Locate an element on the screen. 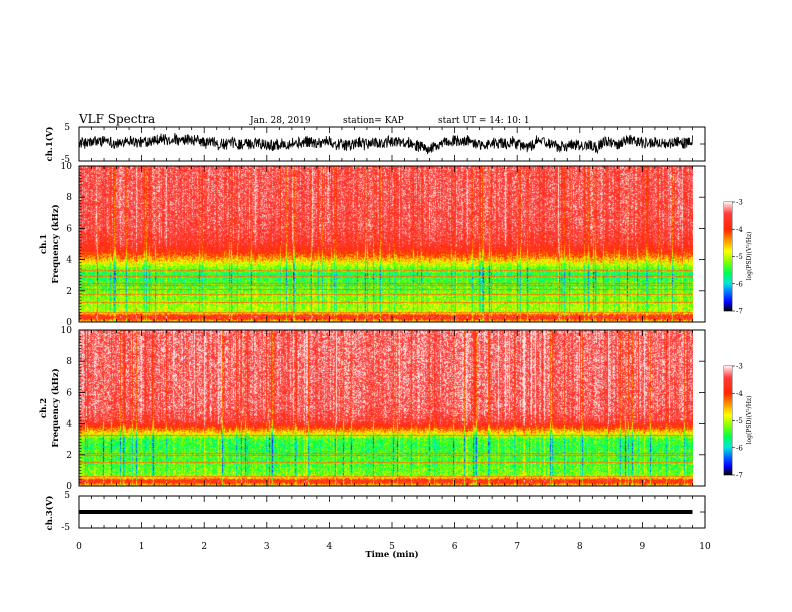 The width and height of the screenshot is (792, 612). ch1-colorbar-tick-label: -3 is located at coordinates (739, 203).